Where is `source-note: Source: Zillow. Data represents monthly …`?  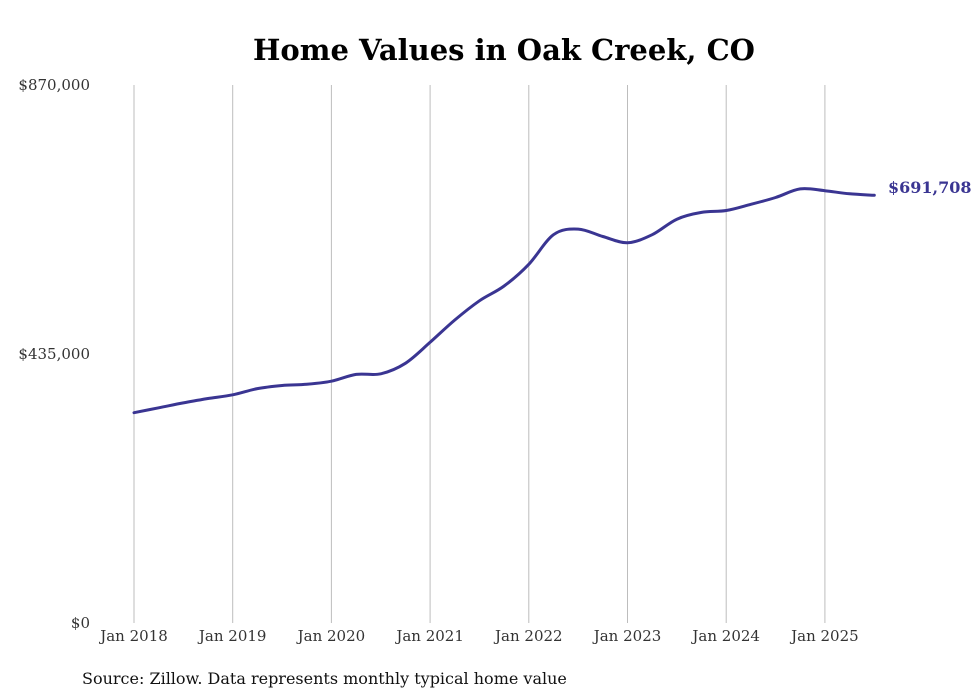
source-note: Source: Zillow. Data represents monthly … is located at coordinates (324, 678).